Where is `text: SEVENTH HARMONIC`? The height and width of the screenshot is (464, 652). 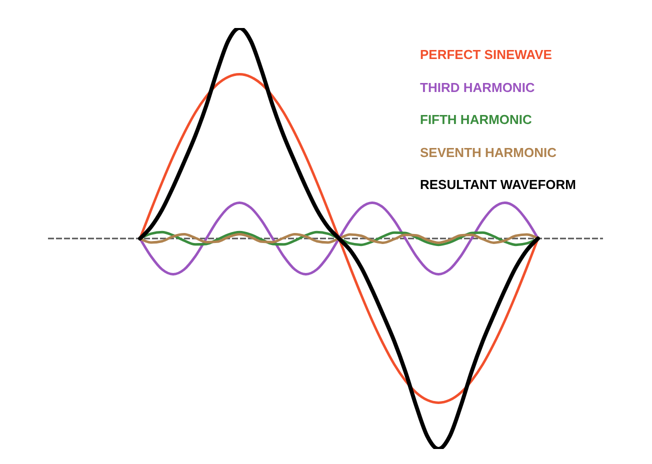
text: SEVENTH HARMONIC is located at coordinates (489, 153).